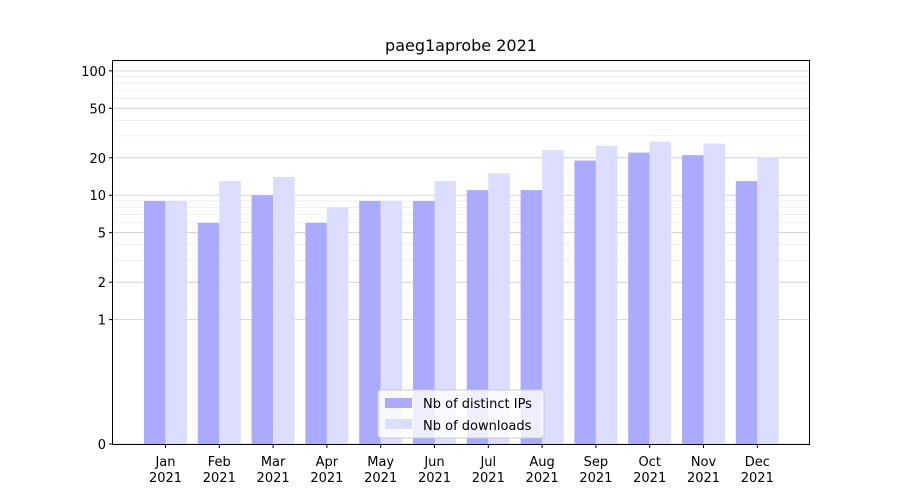  I want to click on y-tick-label: 1, so click(102, 321).